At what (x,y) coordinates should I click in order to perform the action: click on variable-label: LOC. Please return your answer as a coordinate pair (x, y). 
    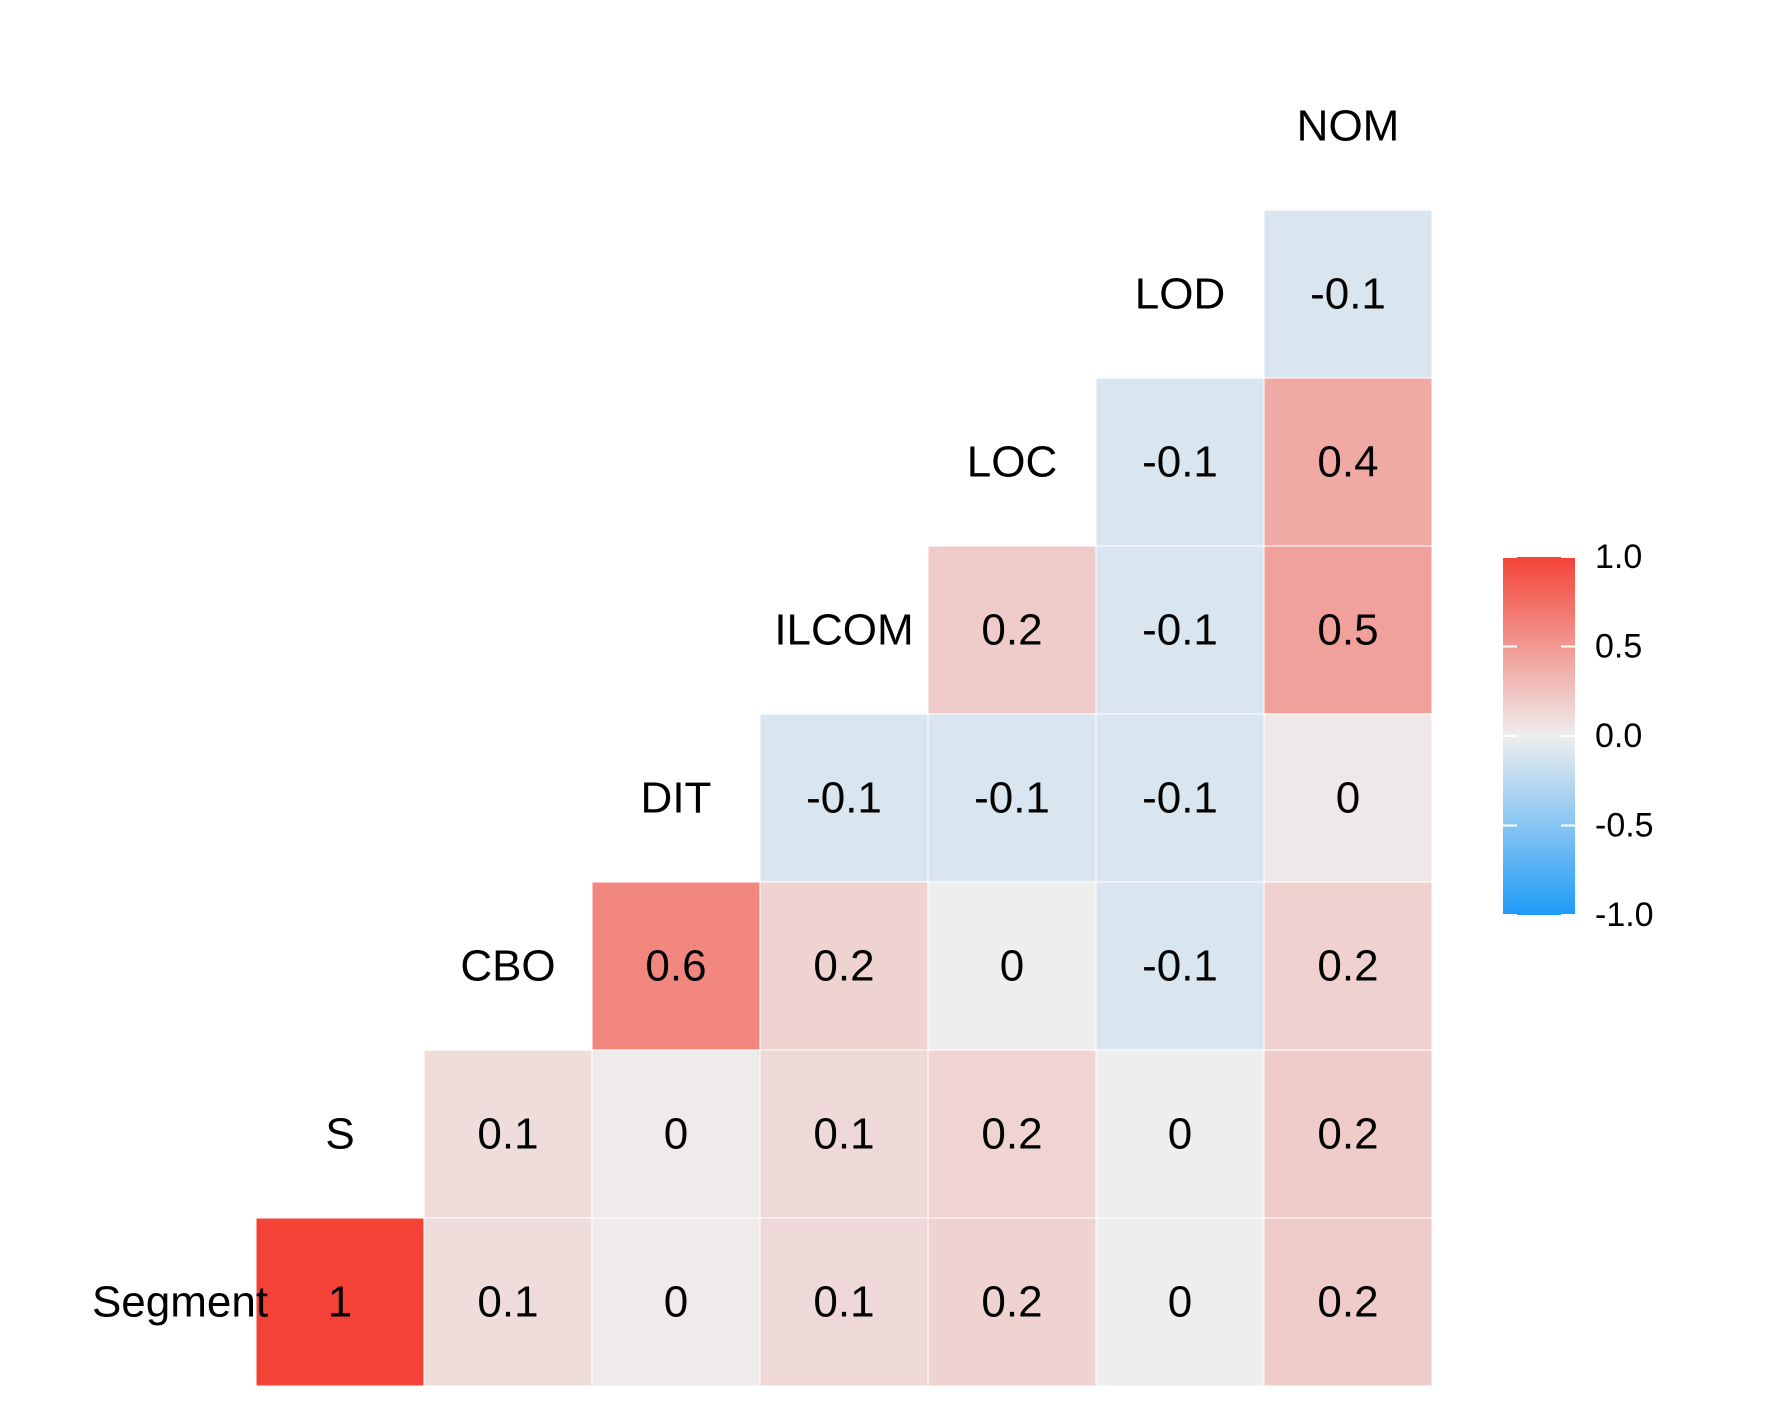
    Looking at the image, I should click on (1012, 462).